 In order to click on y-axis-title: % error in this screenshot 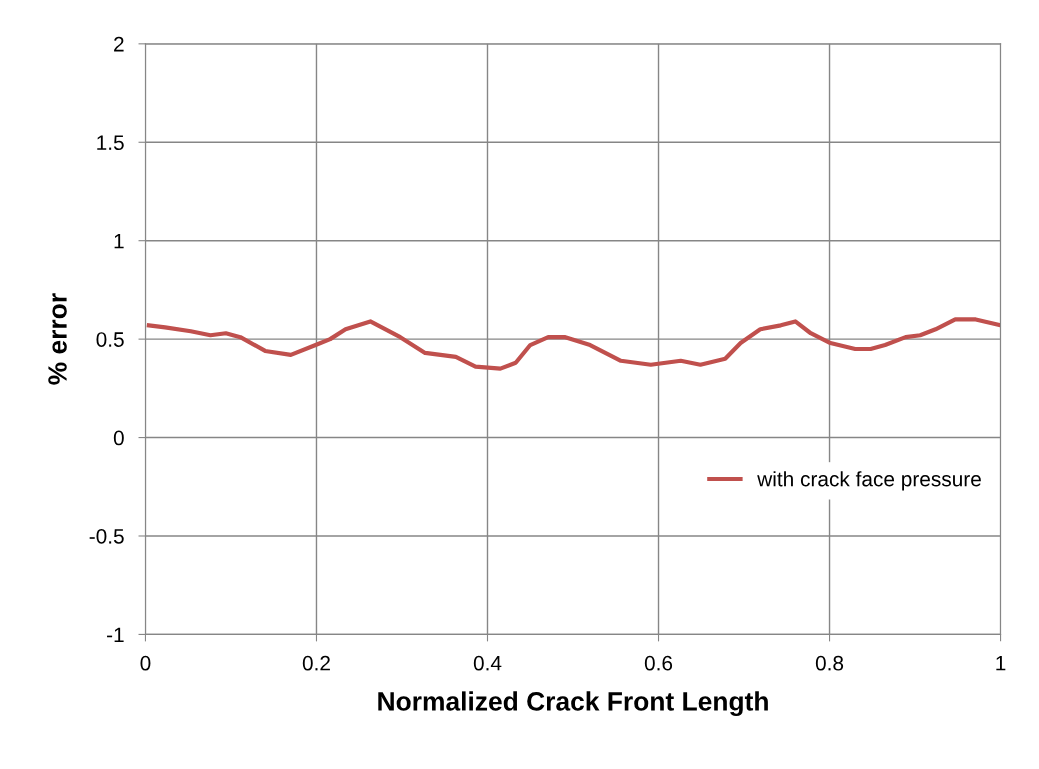, I will do `click(57, 339)`.